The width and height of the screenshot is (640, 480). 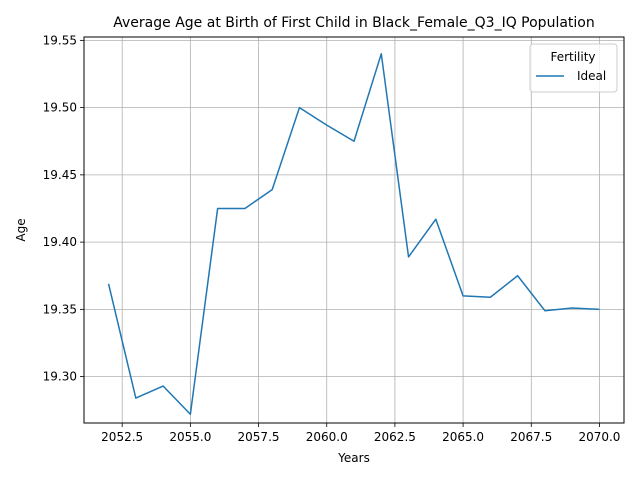 I want to click on x-tick-label: 2070.0, so click(x=599, y=437).